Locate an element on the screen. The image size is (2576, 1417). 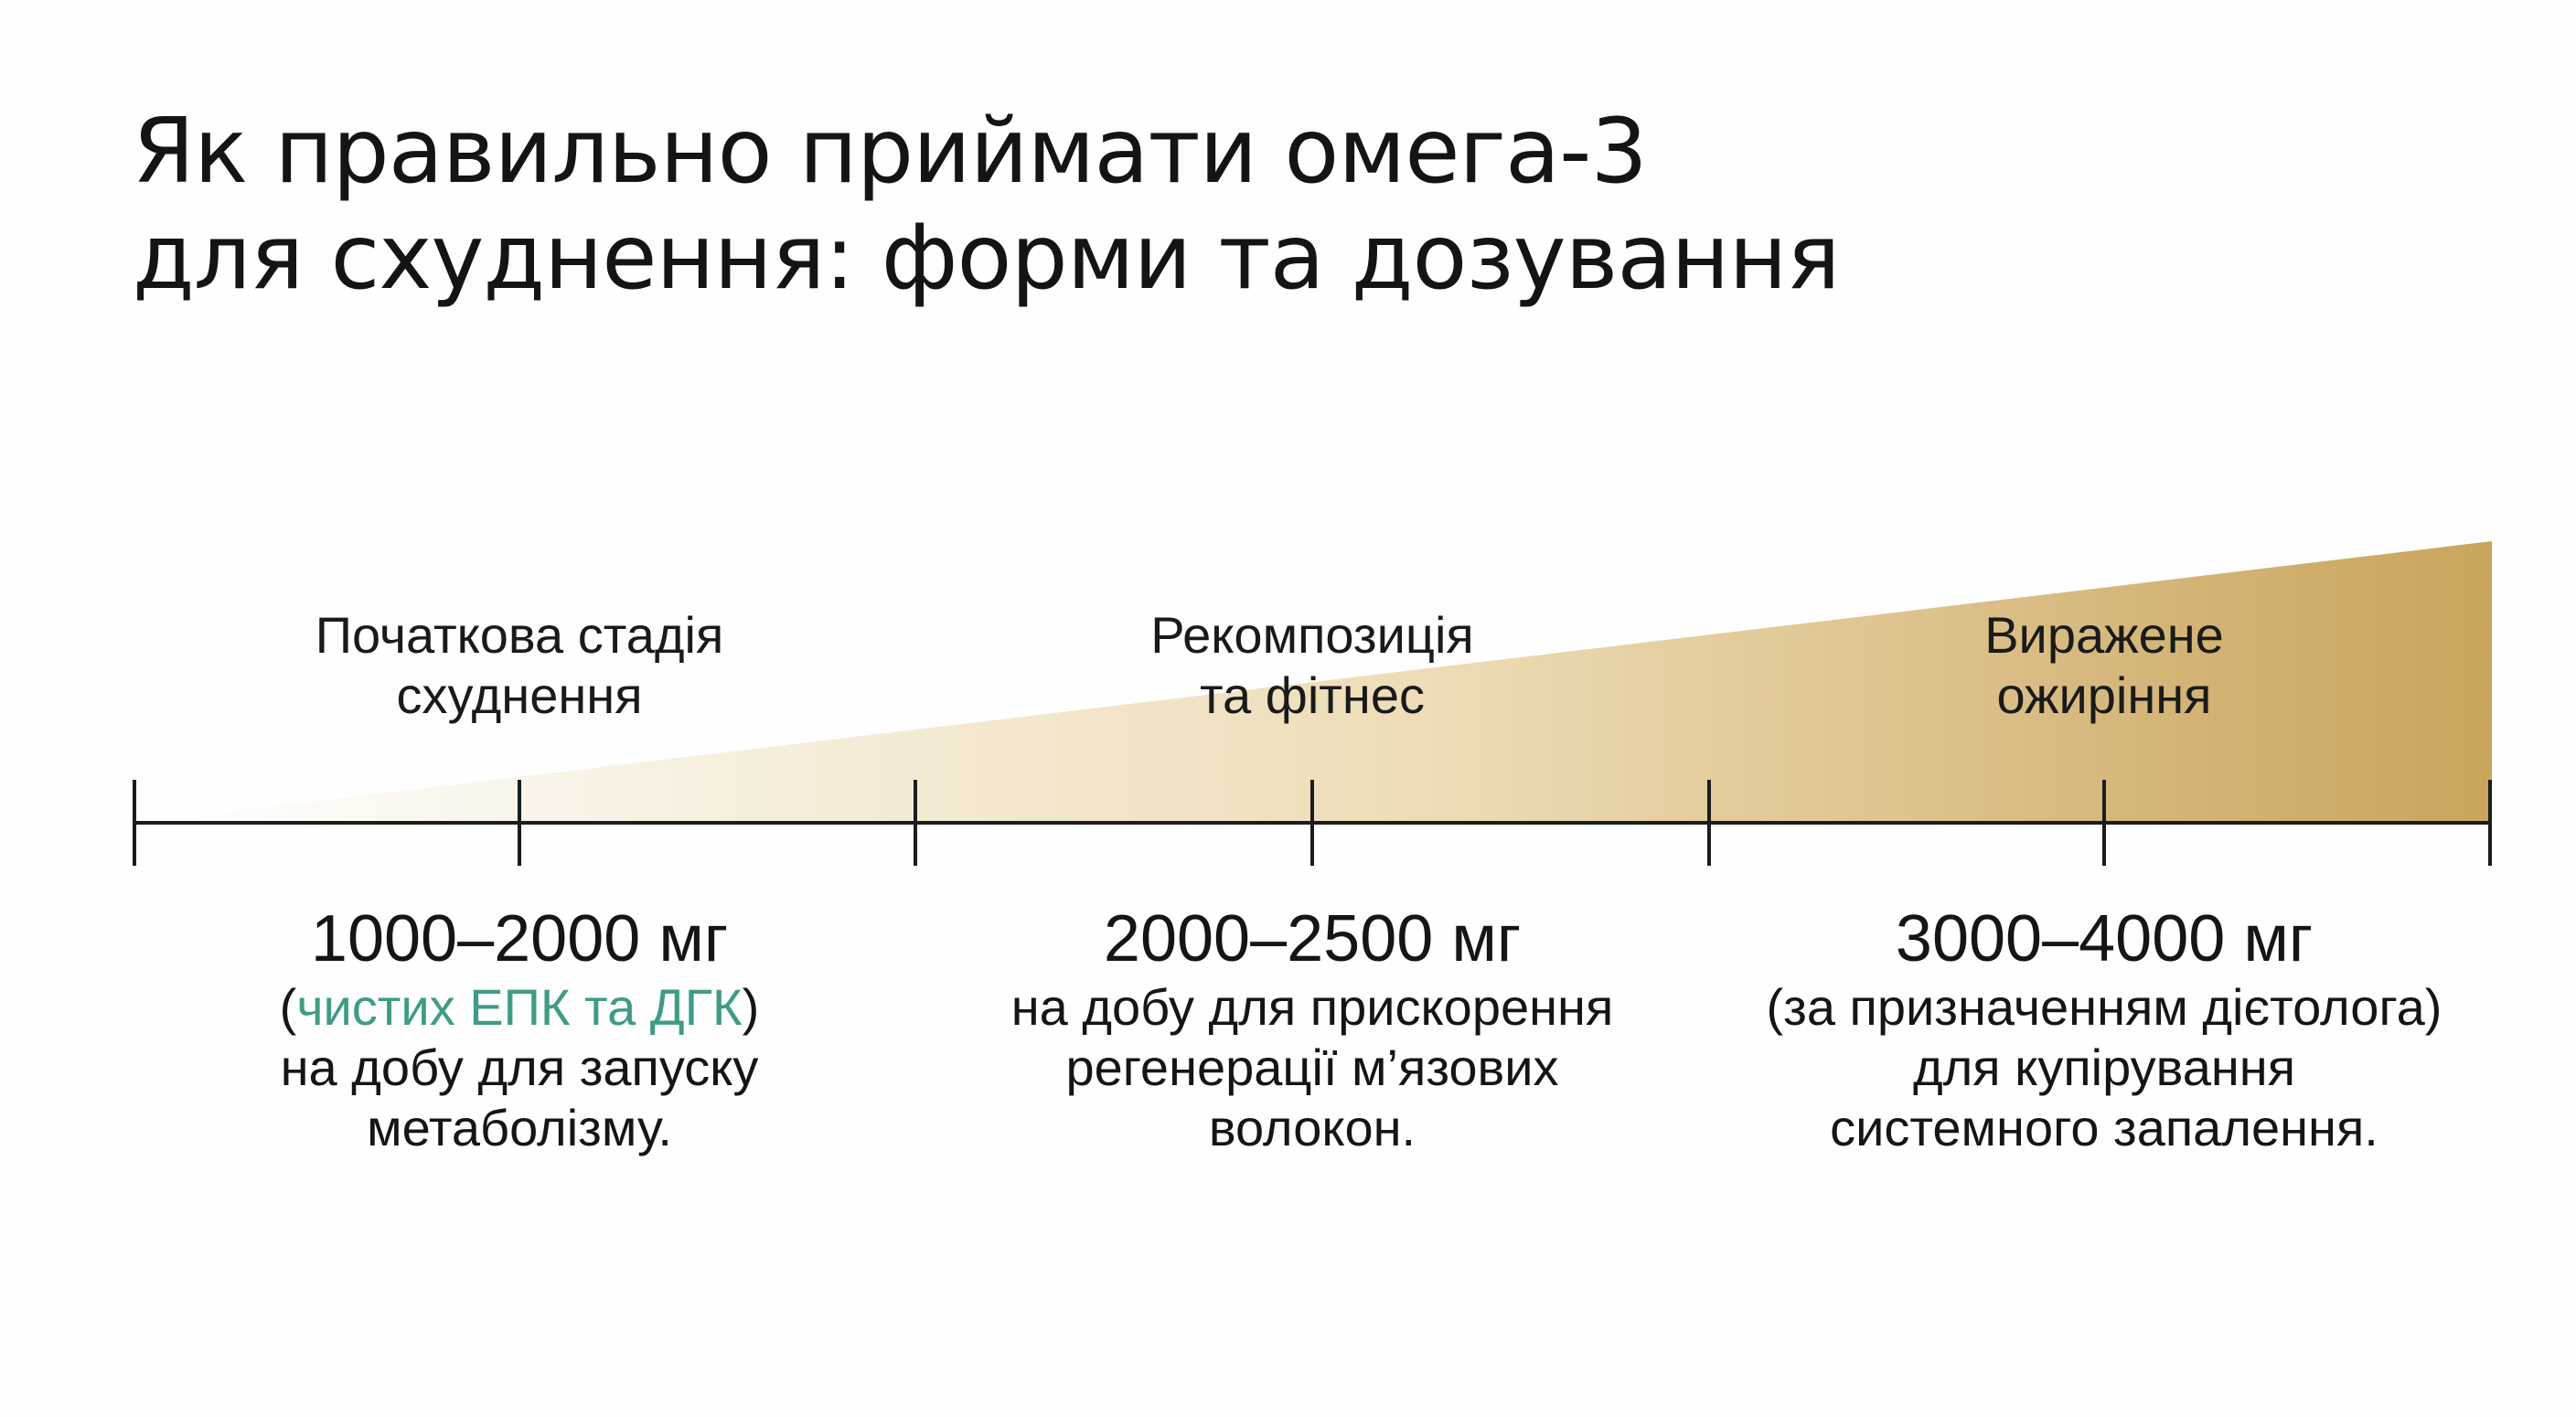
dose-recomposition-line-1: на добу для прискорення is located at coordinates (1312, 1007).